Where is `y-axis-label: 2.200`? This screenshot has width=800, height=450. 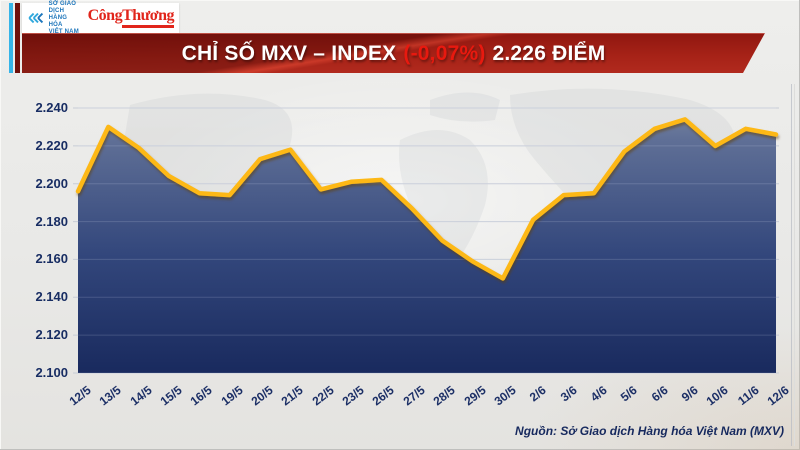
y-axis-label: 2.200 is located at coordinates (51, 183).